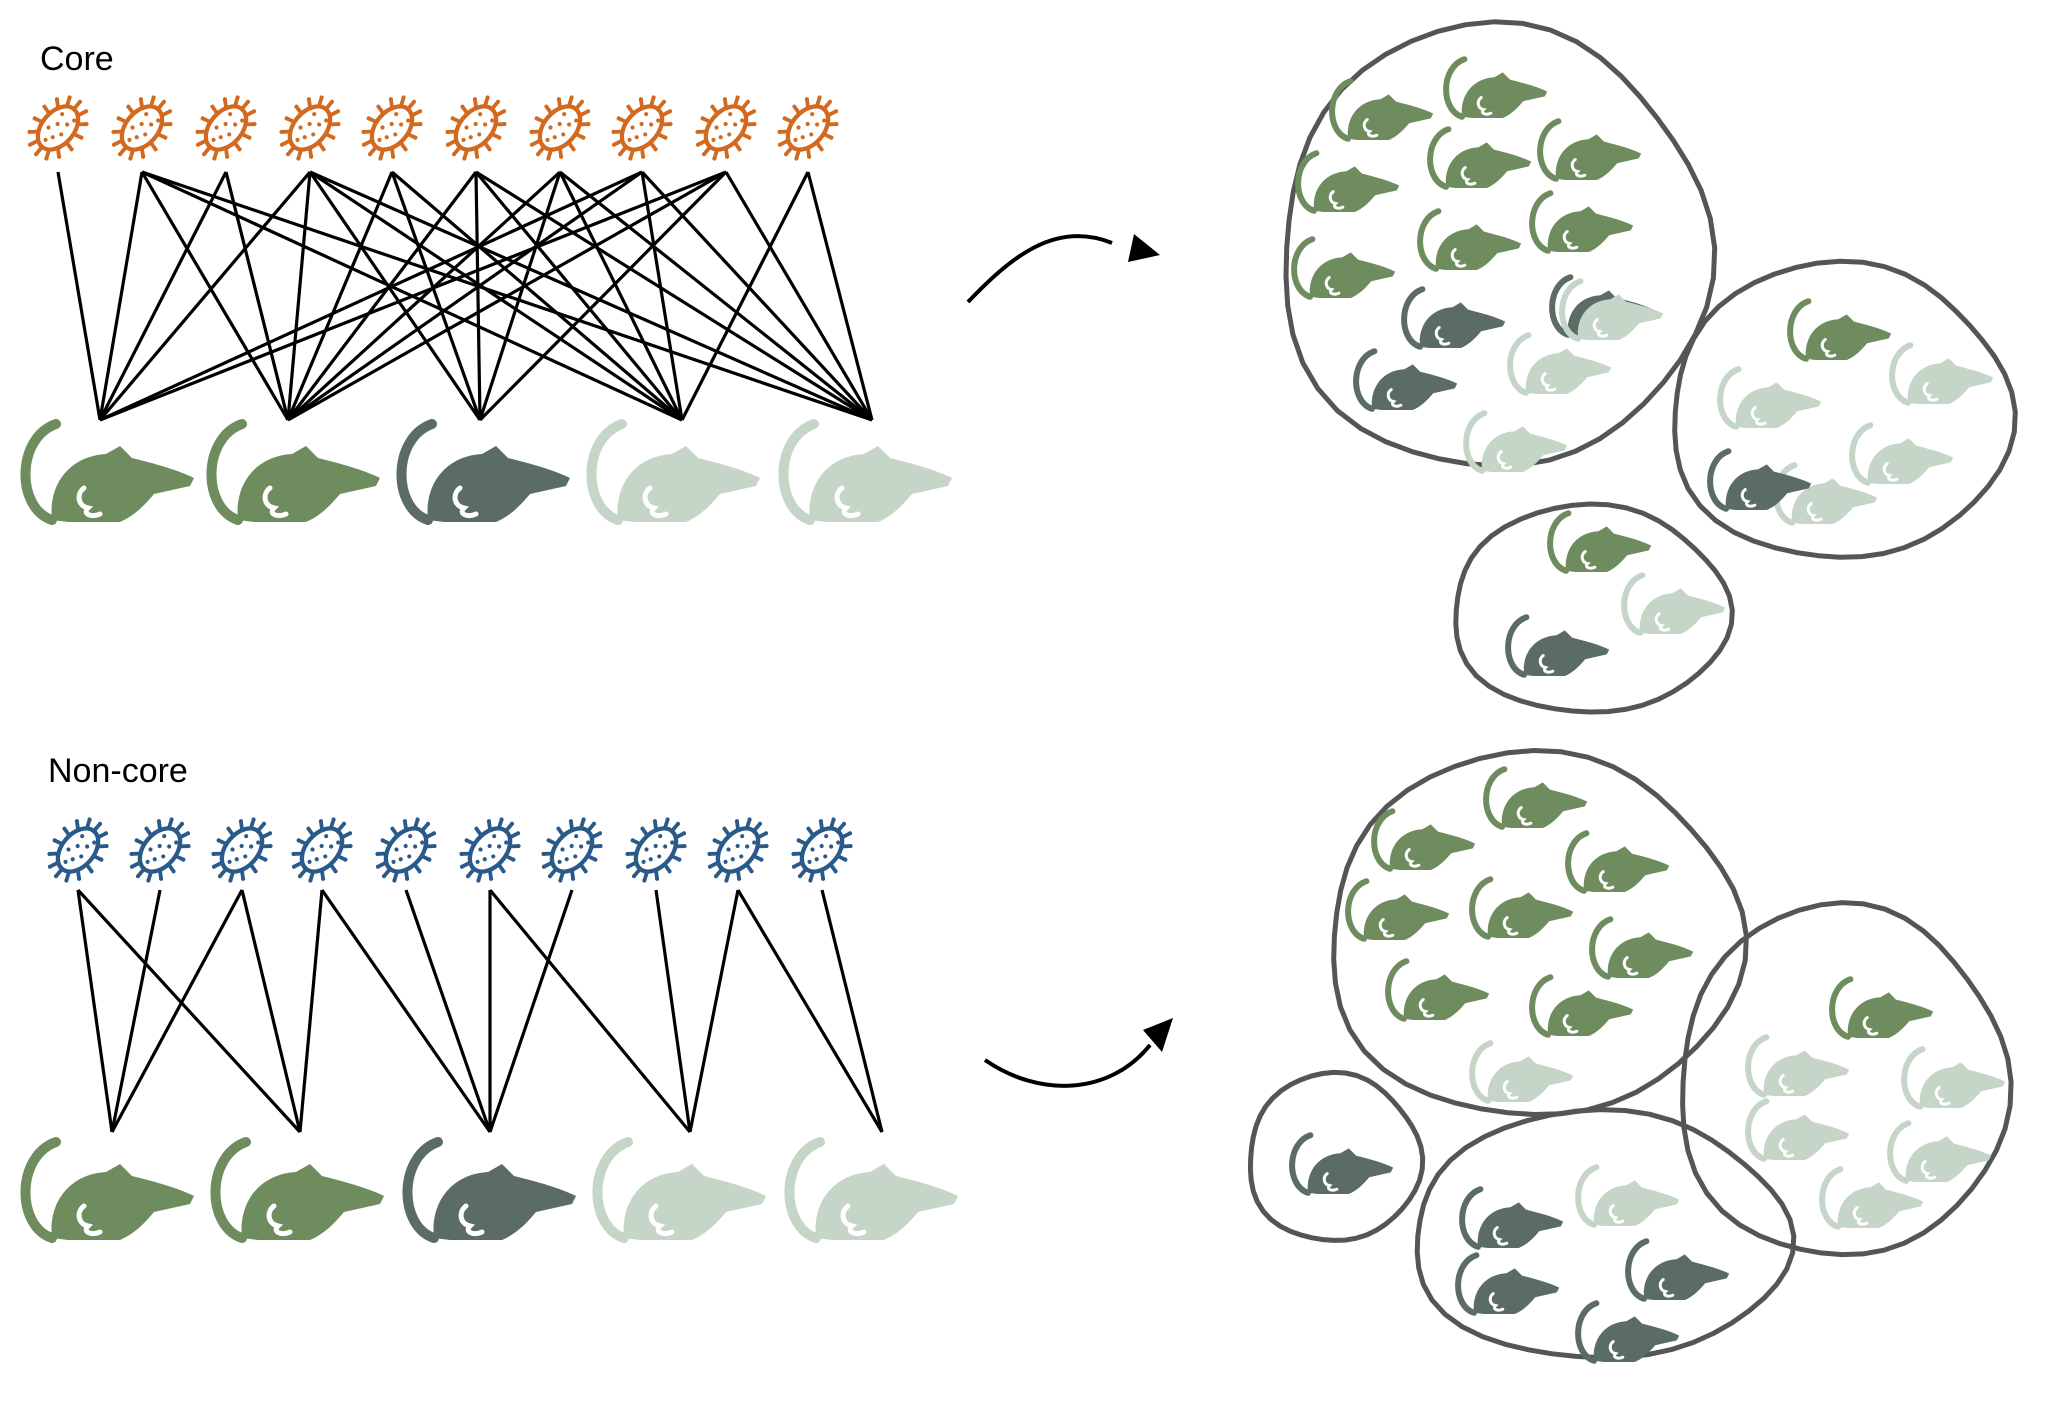 Image resolution: width=2050 pixels, height=1422 pixels. What do you see at coordinates (1039, 269) in the screenshot?
I see `core-arrow` at bounding box center [1039, 269].